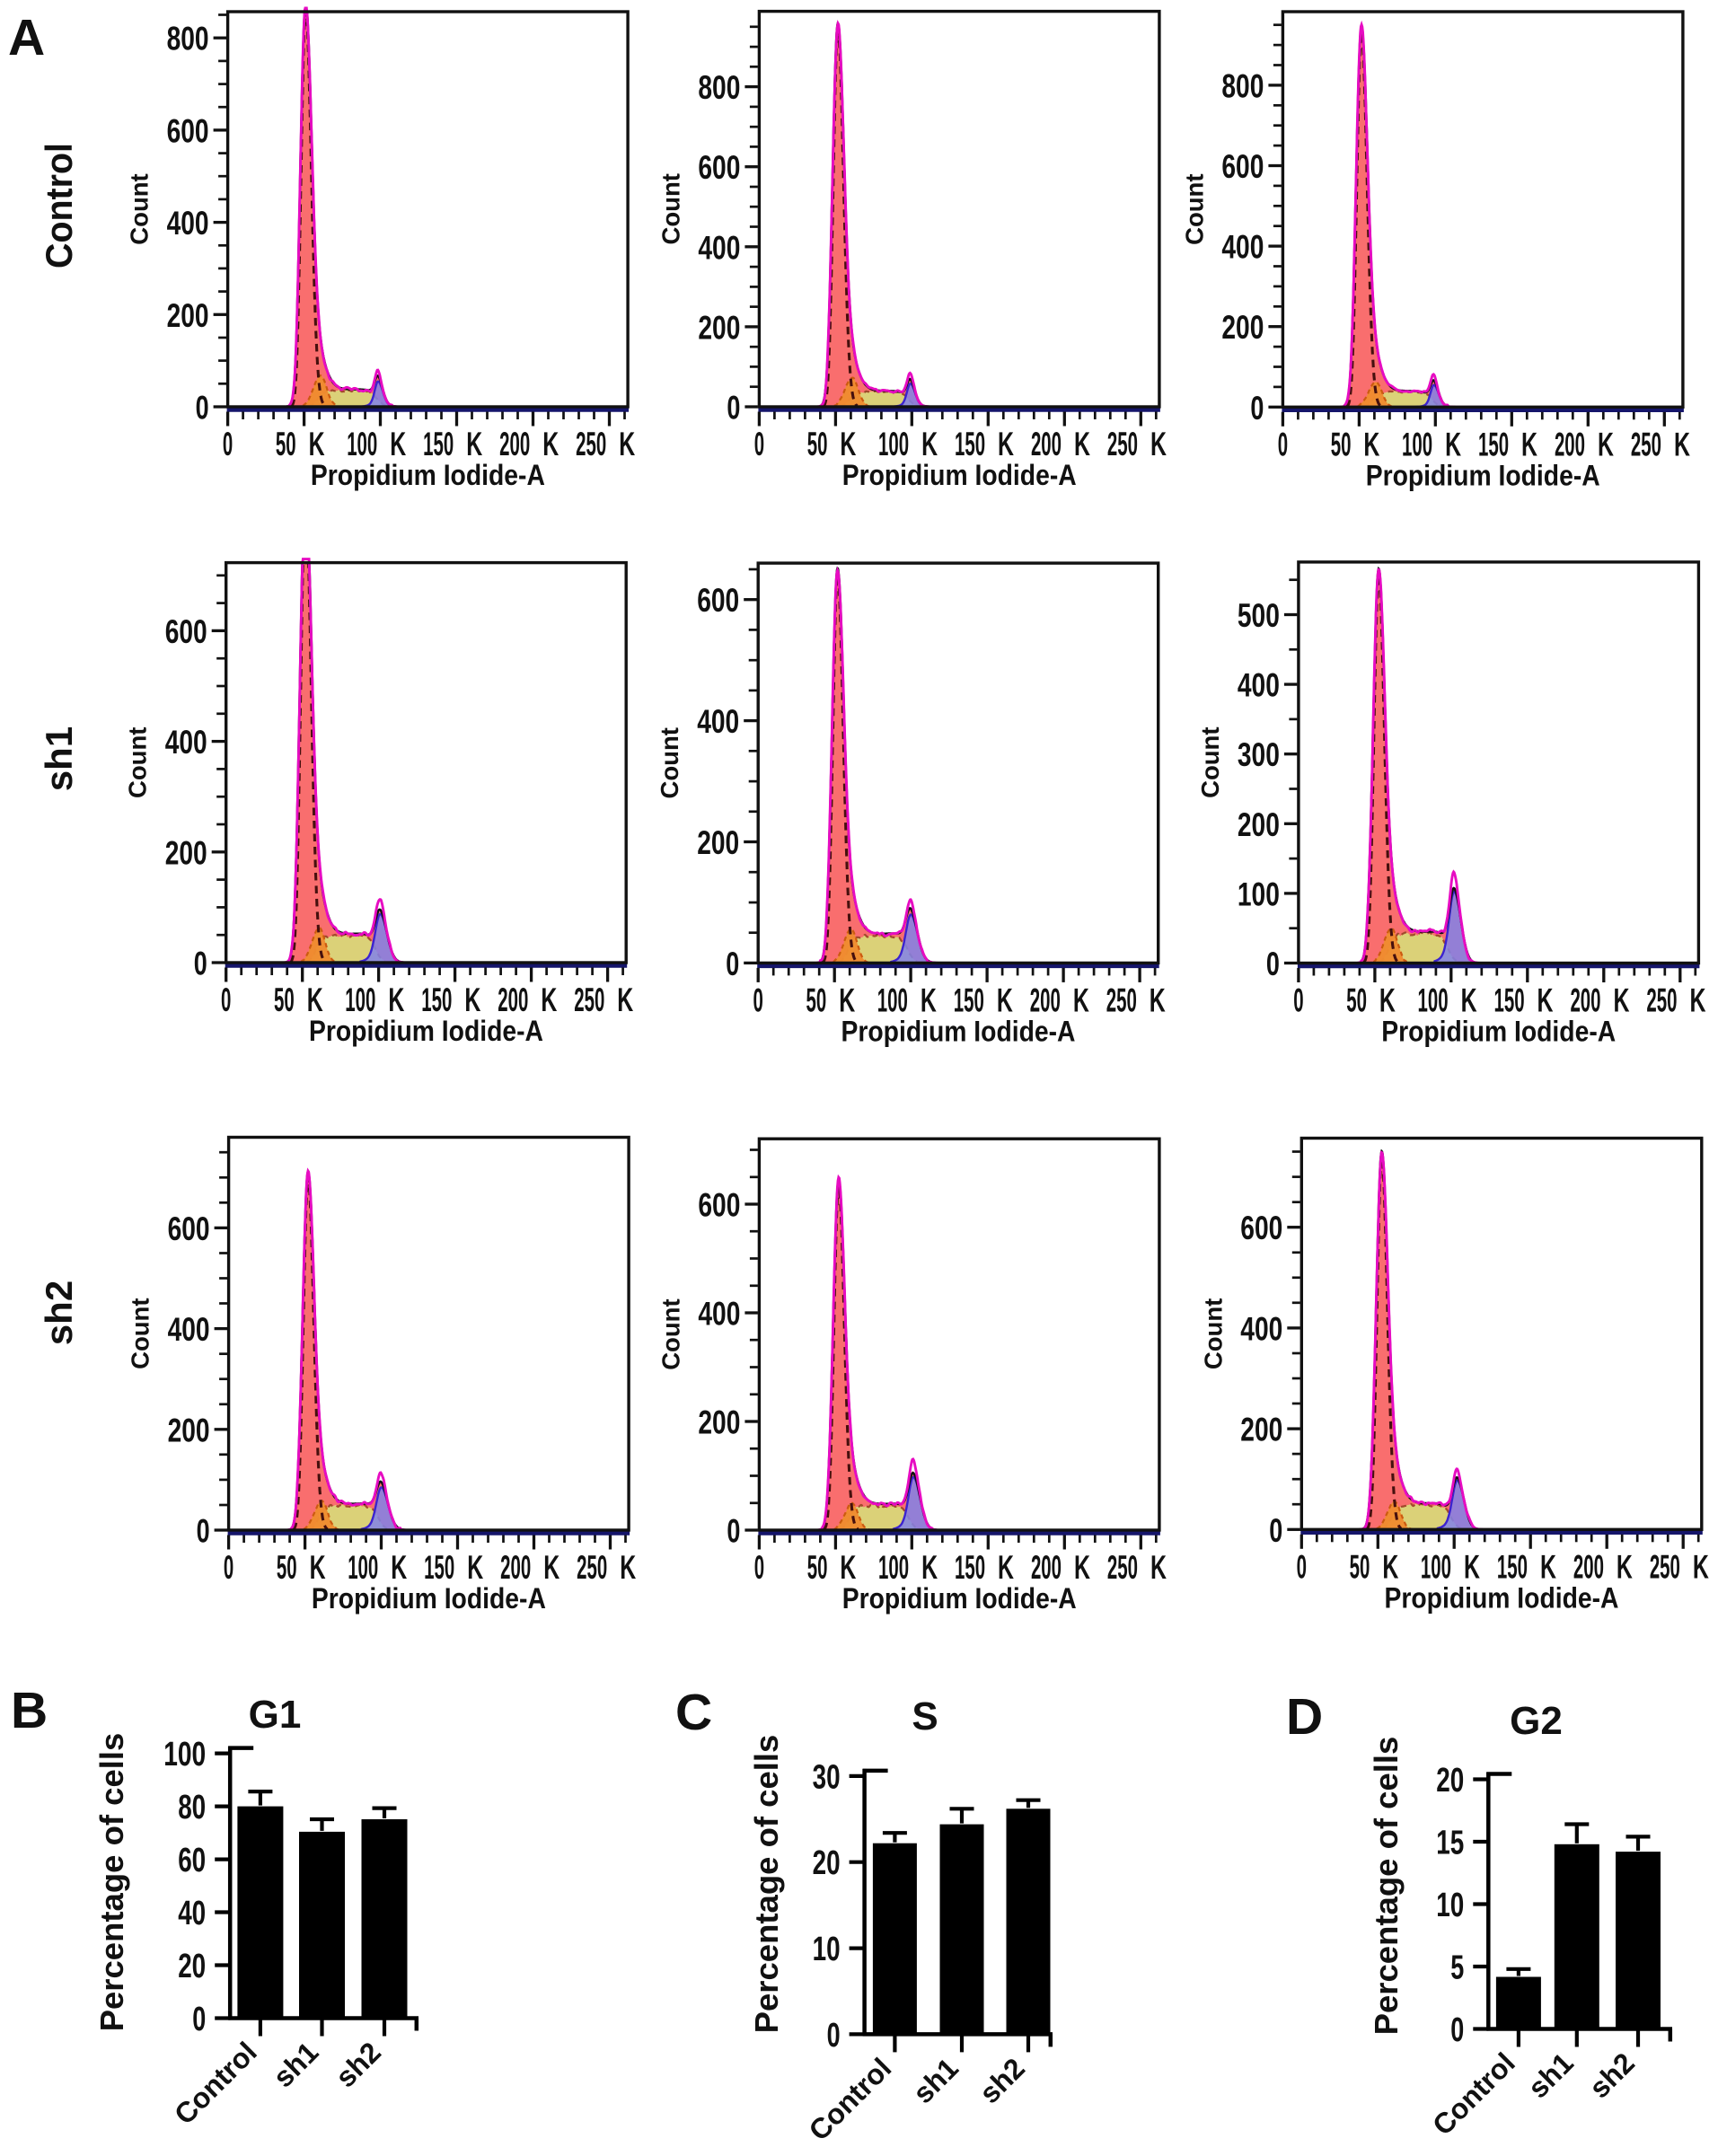 The height and width of the screenshot is (2156, 1718). What do you see at coordinates (59, 205) in the screenshot?
I see `svg-text: Control` at bounding box center [59, 205].